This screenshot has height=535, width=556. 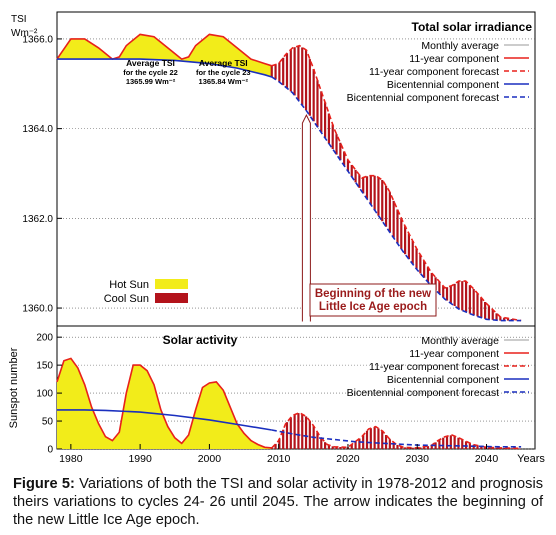 What do you see at coordinates (37, 39) in the screenshot?
I see `tsi-ytick-label: 1366.0` at bounding box center [37, 39].